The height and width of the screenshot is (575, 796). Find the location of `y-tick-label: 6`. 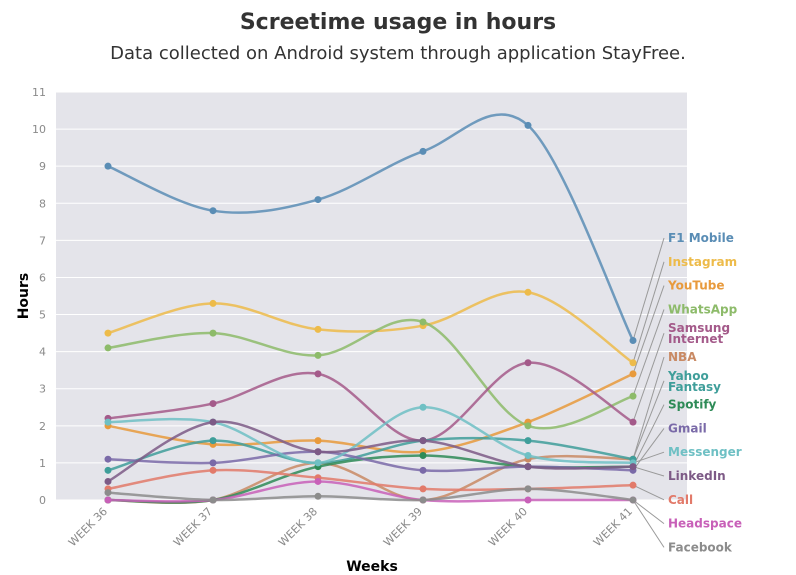

y-tick-label: 6 is located at coordinates (42, 277).